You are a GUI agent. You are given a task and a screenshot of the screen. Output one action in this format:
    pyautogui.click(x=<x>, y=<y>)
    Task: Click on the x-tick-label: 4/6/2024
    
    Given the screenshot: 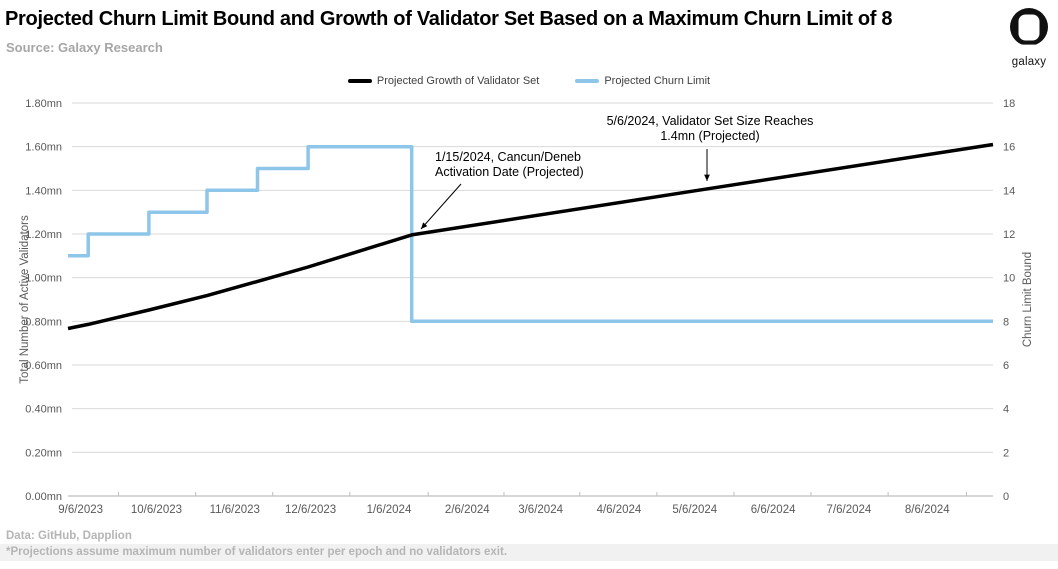 What is the action you would take?
    pyautogui.click(x=619, y=510)
    